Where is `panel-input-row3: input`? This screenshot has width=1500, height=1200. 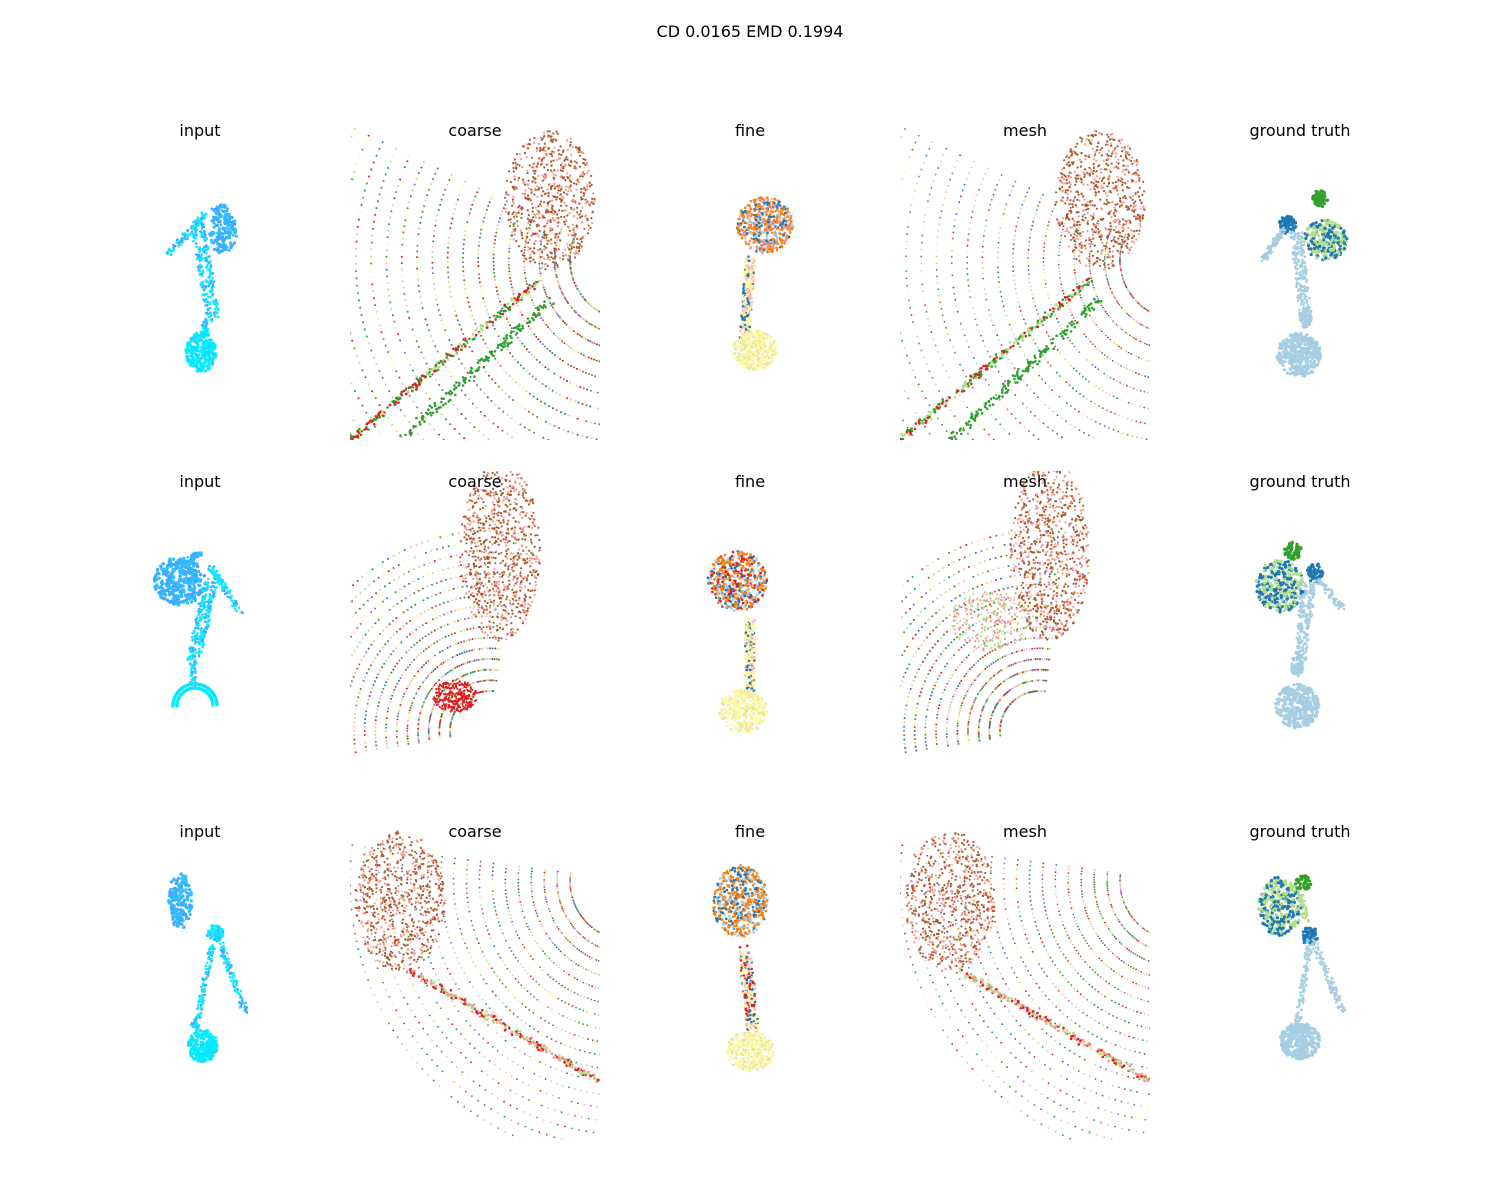
panel-input-row3: input is located at coordinates (200, 981).